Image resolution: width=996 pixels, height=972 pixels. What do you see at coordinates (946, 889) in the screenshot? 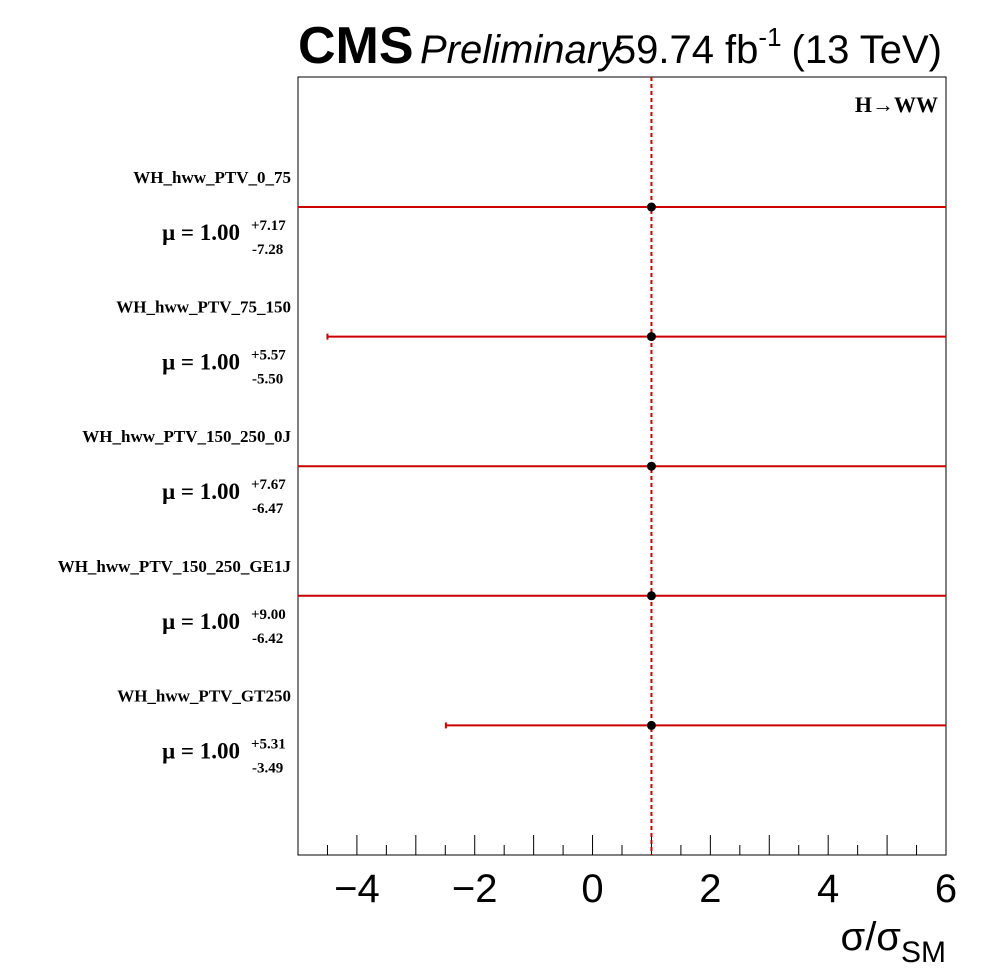
I see `x-tick-label: 6` at bounding box center [946, 889].